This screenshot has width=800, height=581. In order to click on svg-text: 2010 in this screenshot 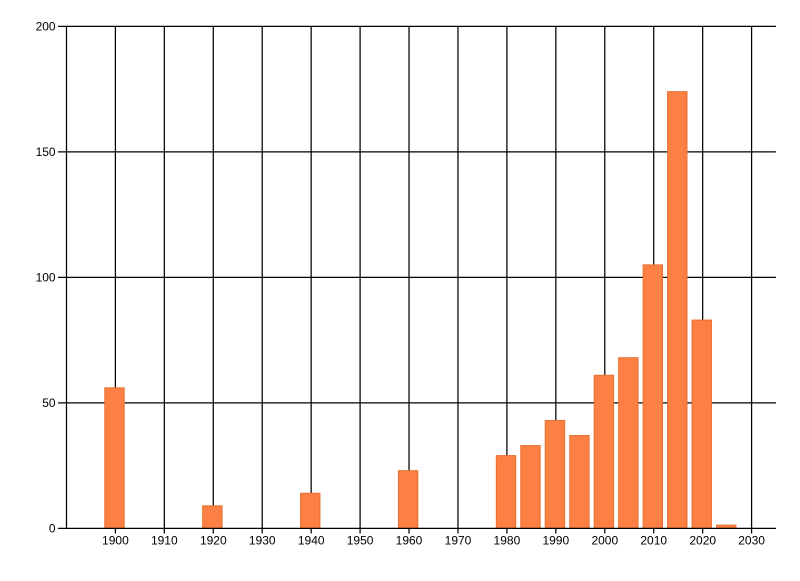, I will do `click(653, 541)`.